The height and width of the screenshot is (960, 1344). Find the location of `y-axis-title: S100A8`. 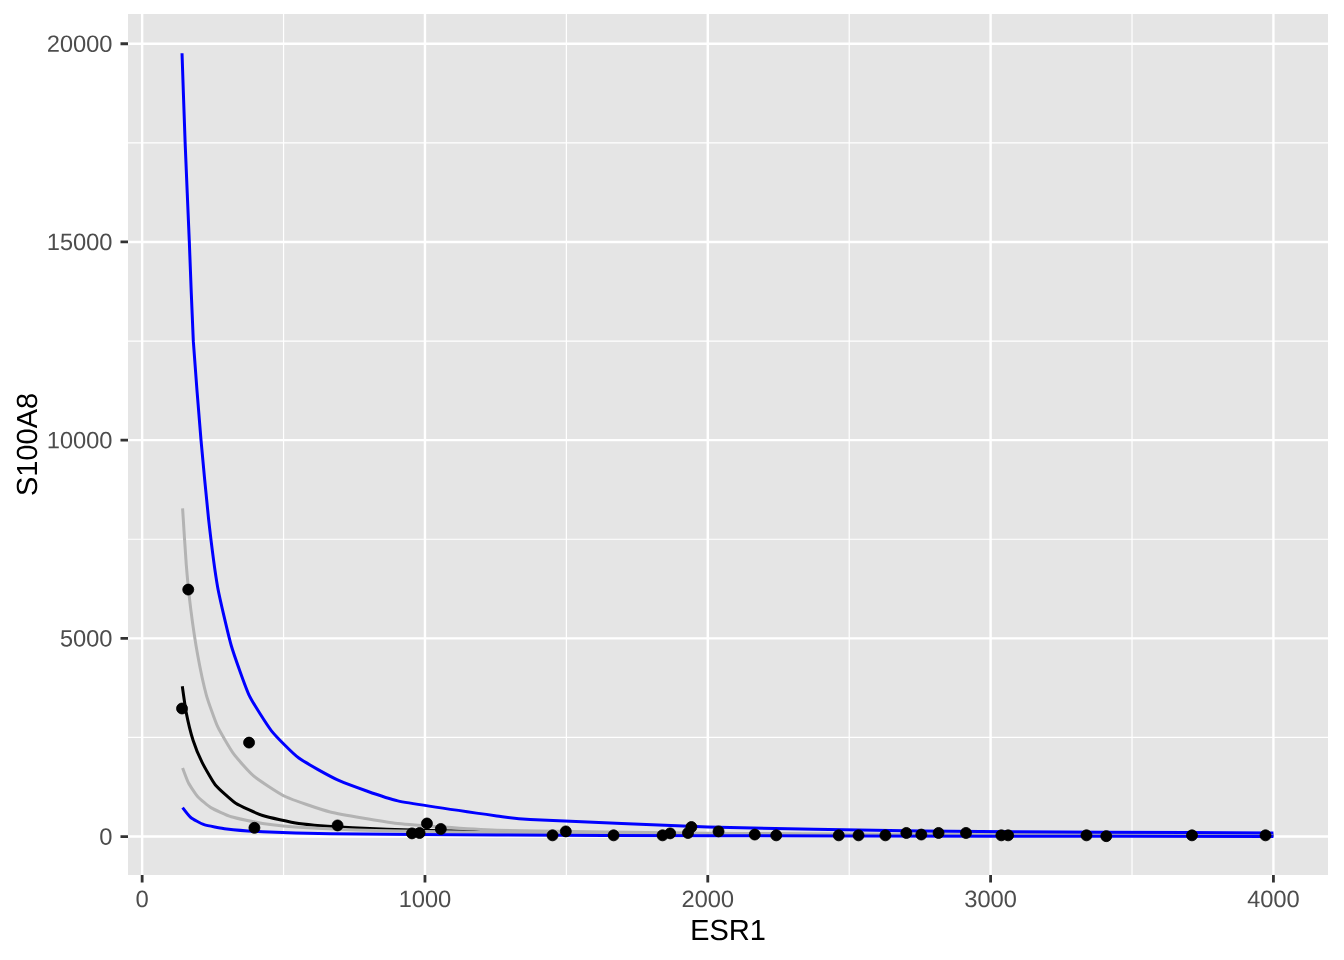

y-axis-title: S100A8 is located at coordinates (27, 444).